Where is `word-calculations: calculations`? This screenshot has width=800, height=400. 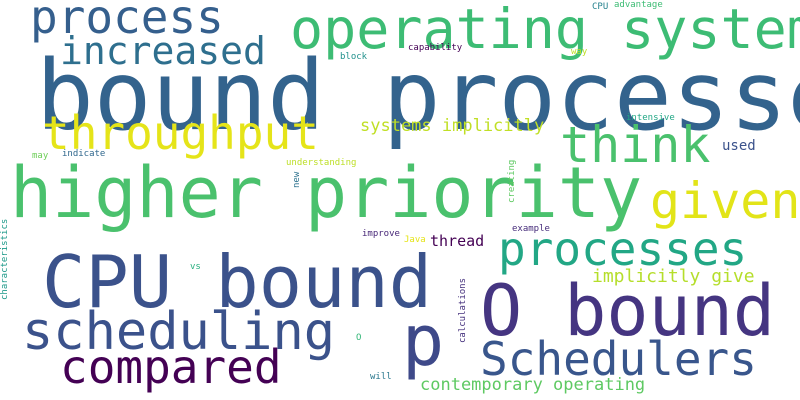 word-calculations: calculations is located at coordinates (463, 310).